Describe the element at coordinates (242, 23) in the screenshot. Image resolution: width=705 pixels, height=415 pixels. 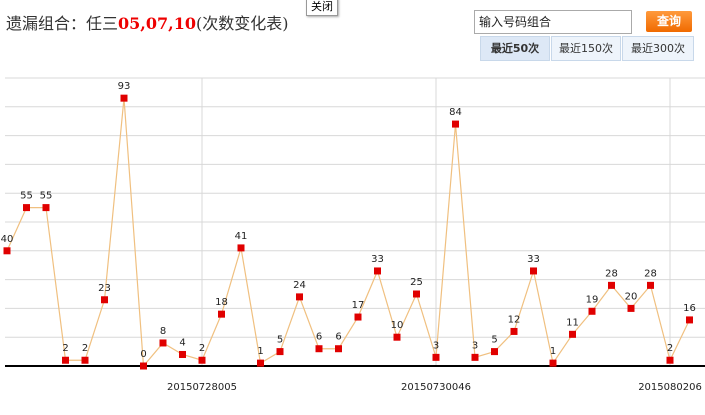
I see `title-suffix: (次数变化表)` at that location.